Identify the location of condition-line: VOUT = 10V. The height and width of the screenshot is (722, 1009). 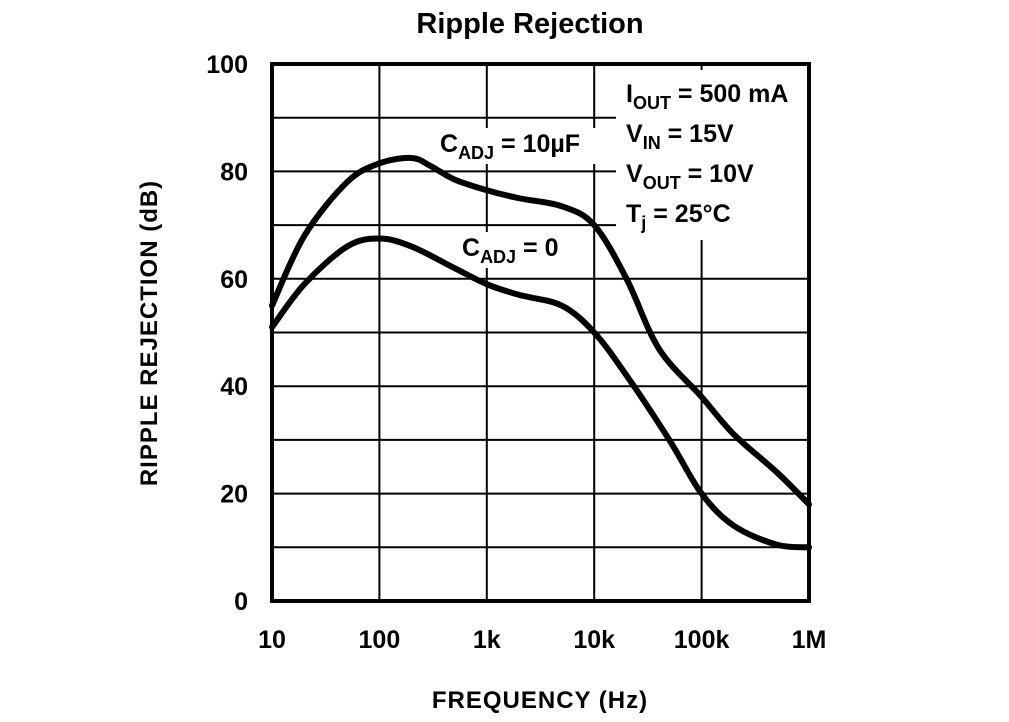
(690, 176).